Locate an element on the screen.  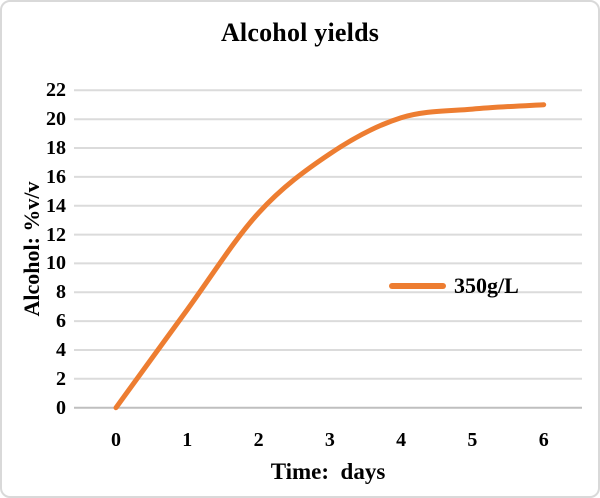
x-tick-label: 6 is located at coordinates (543, 440).